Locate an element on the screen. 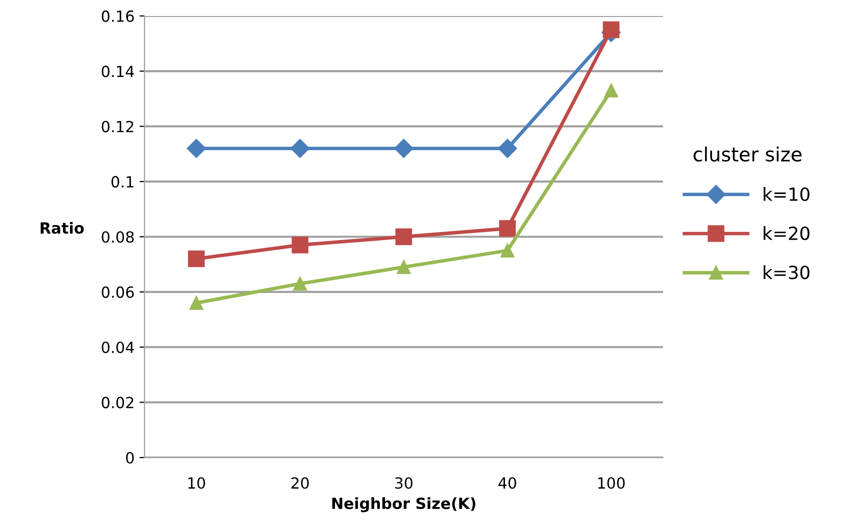 The width and height of the screenshot is (850, 532). x-axis-title: Neighbor Size(K) is located at coordinates (404, 504).